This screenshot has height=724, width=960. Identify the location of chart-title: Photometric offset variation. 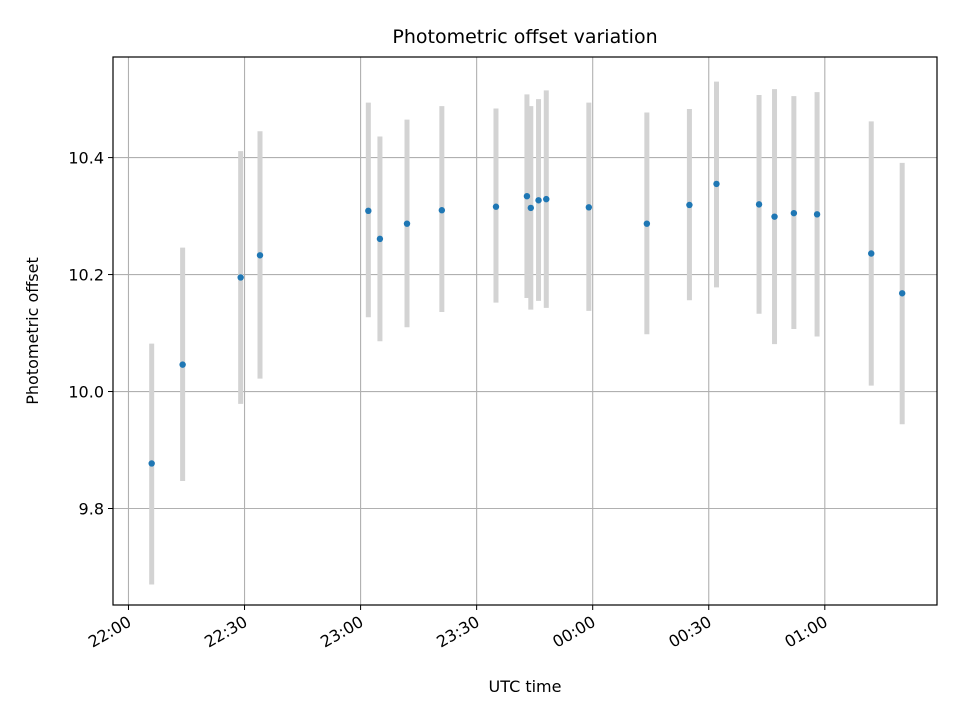
(524, 37).